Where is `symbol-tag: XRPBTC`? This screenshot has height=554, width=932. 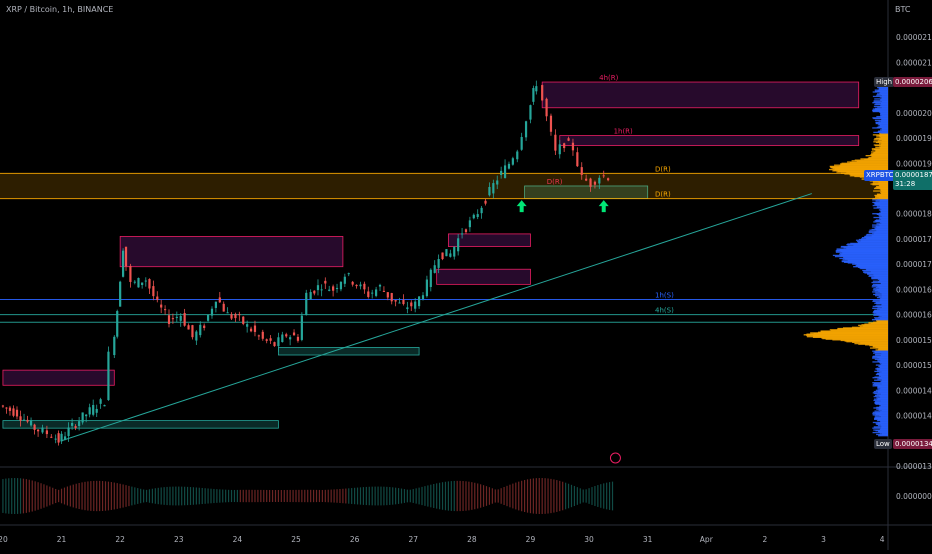 symbol-tag: XRPBTC is located at coordinates (880, 175).